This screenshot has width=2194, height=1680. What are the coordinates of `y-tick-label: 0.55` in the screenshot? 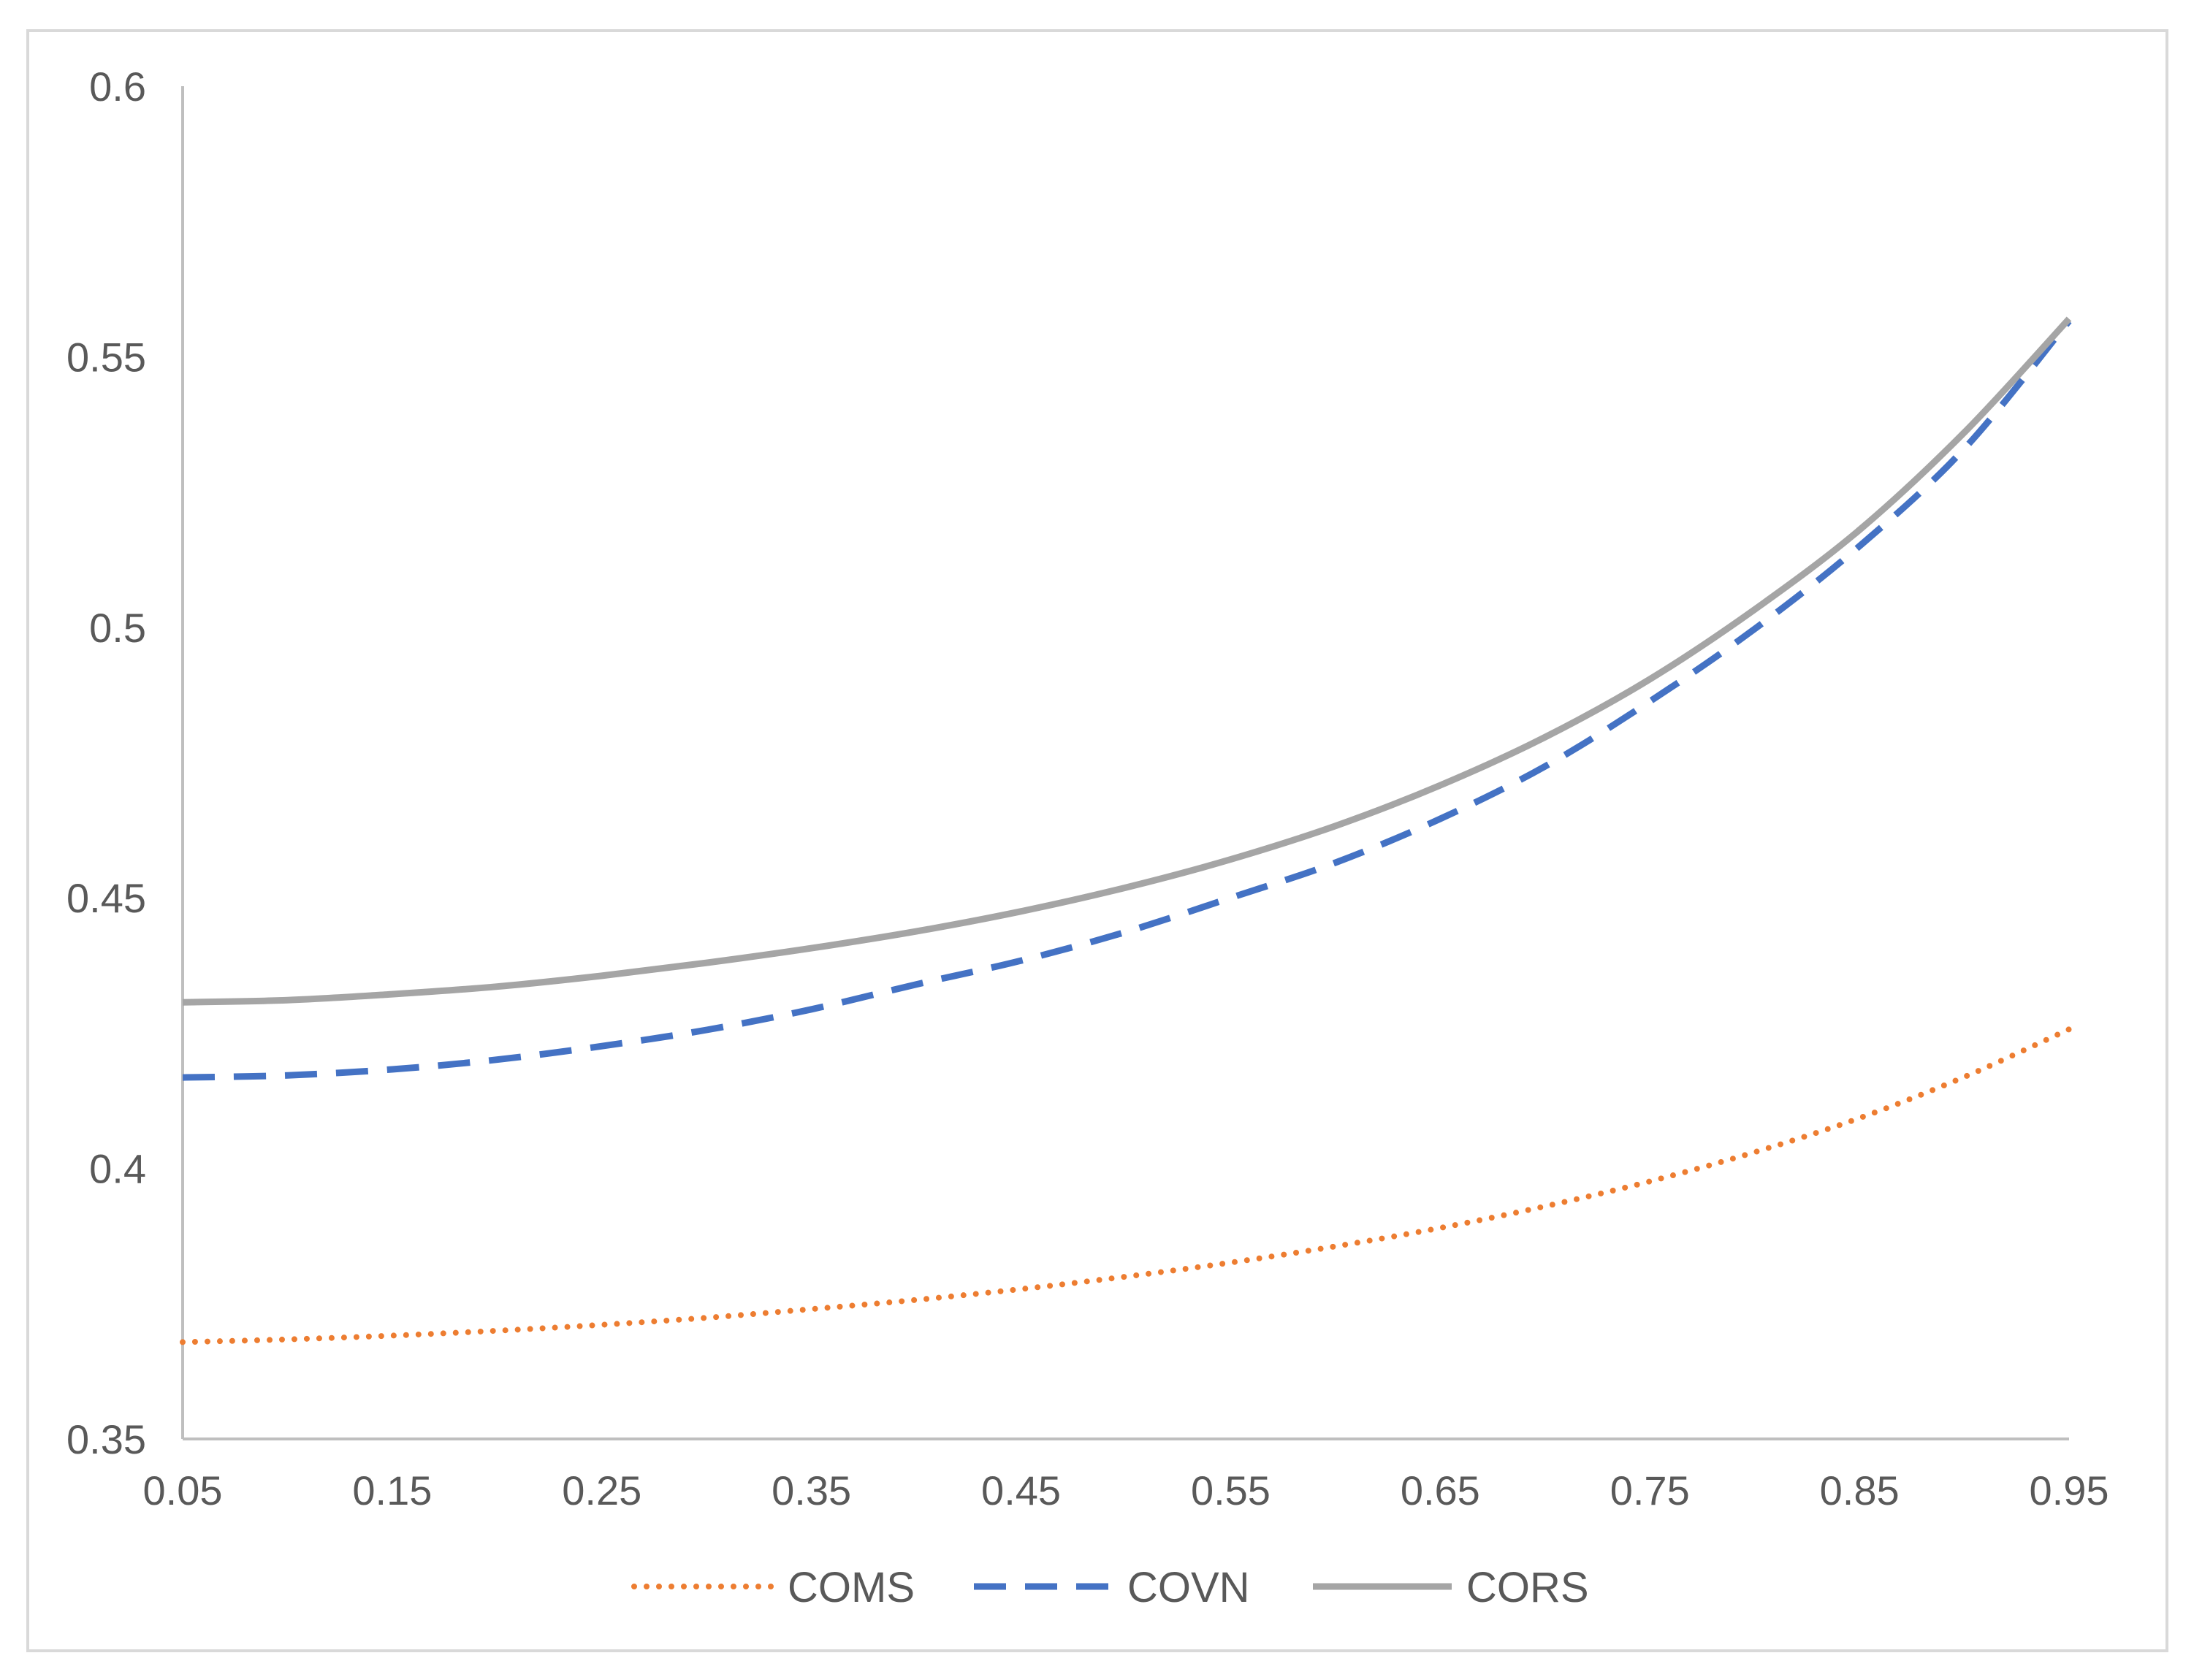 It's located at (106, 357).